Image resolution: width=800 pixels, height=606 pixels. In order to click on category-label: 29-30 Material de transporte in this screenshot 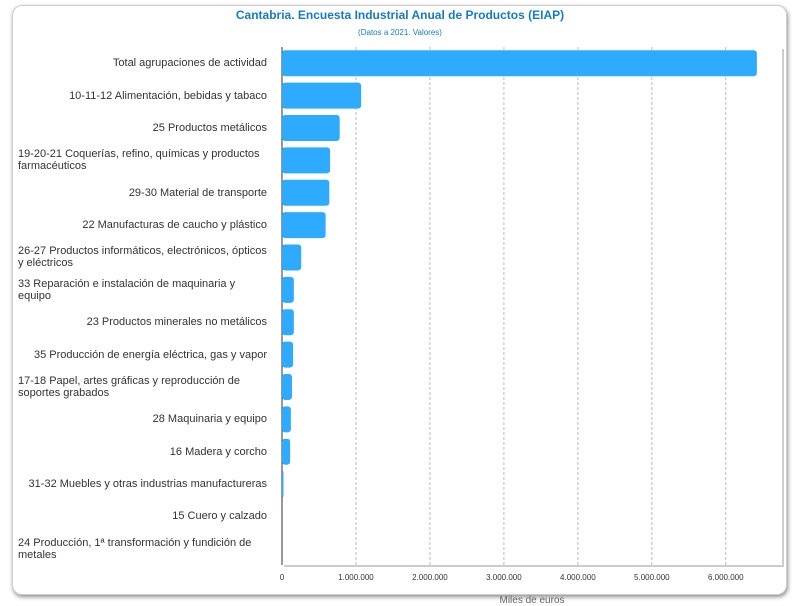, I will do `click(197, 192)`.